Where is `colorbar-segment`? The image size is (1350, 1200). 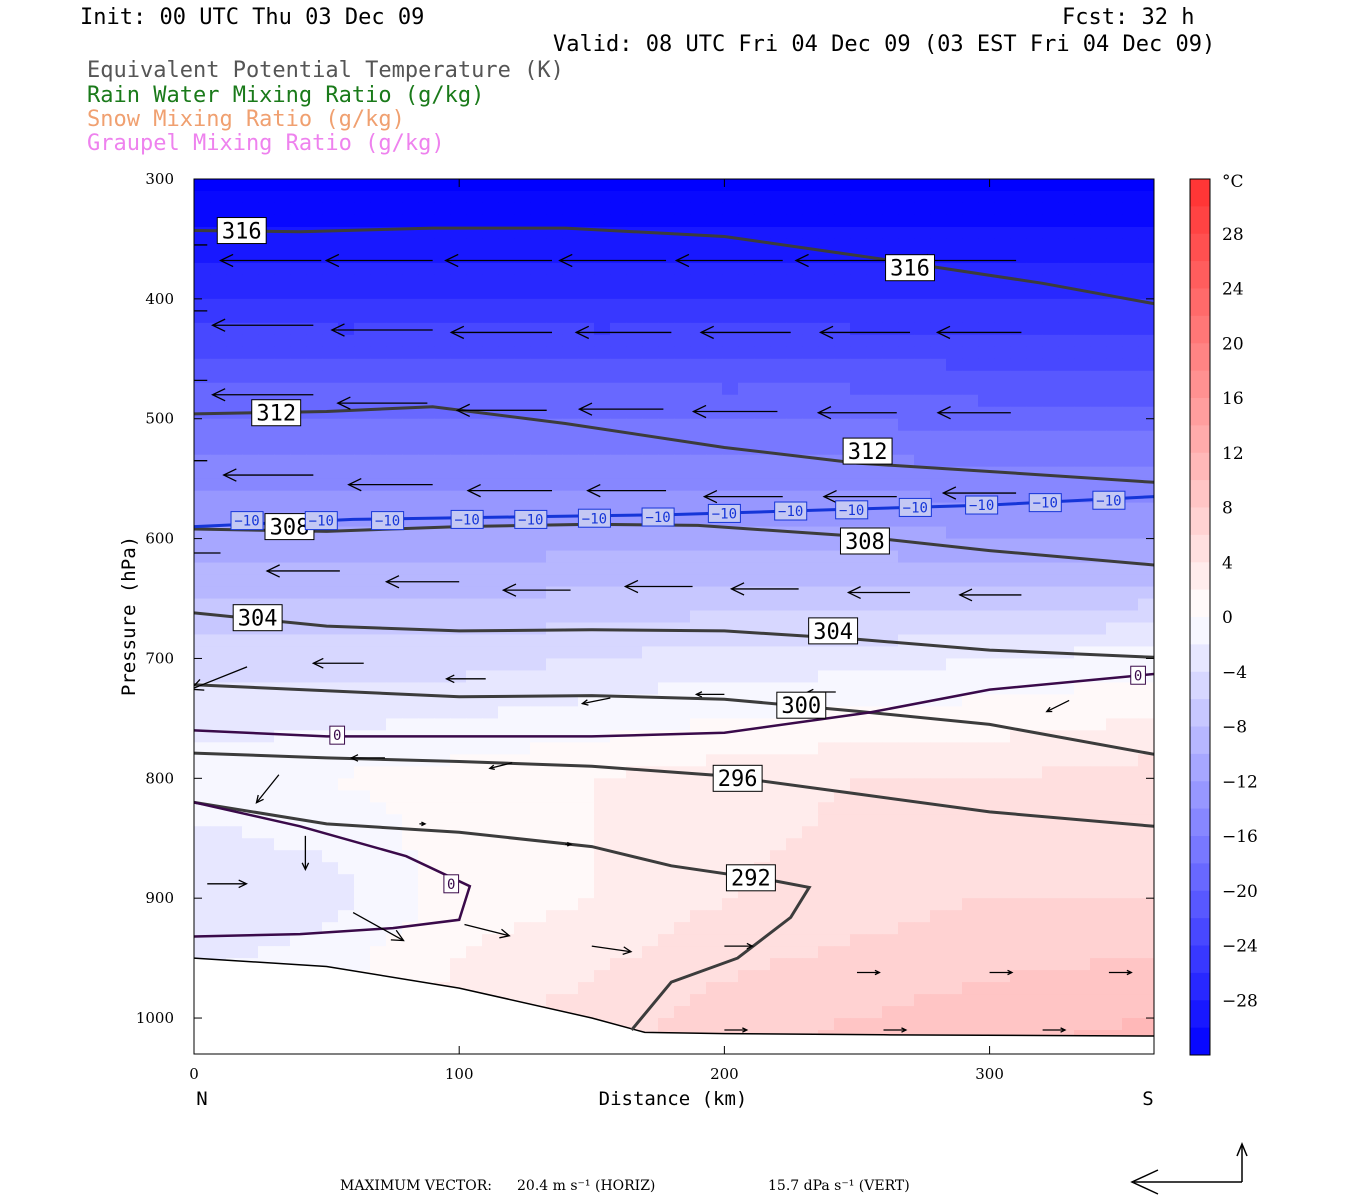 colorbar-segment is located at coordinates (1200, 412).